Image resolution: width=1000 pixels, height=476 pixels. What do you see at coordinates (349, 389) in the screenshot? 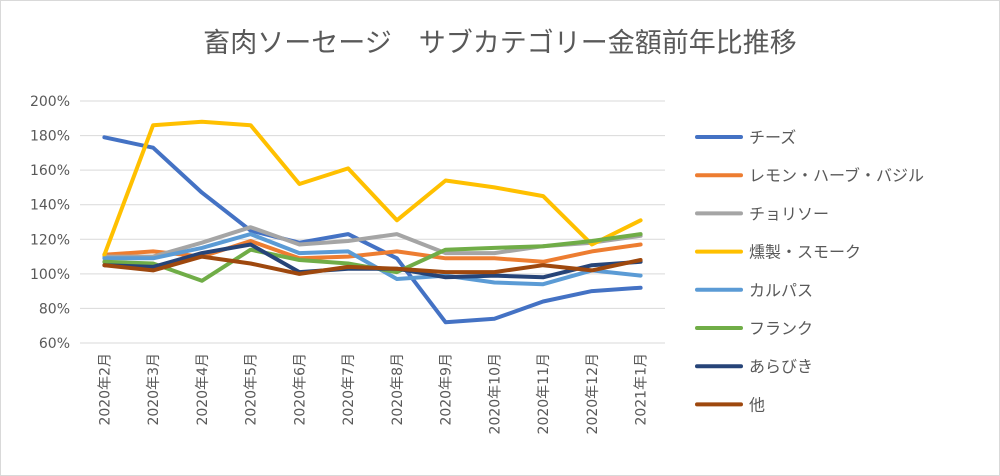
I see `x-tick-label: 2020年7月` at bounding box center [349, 389].